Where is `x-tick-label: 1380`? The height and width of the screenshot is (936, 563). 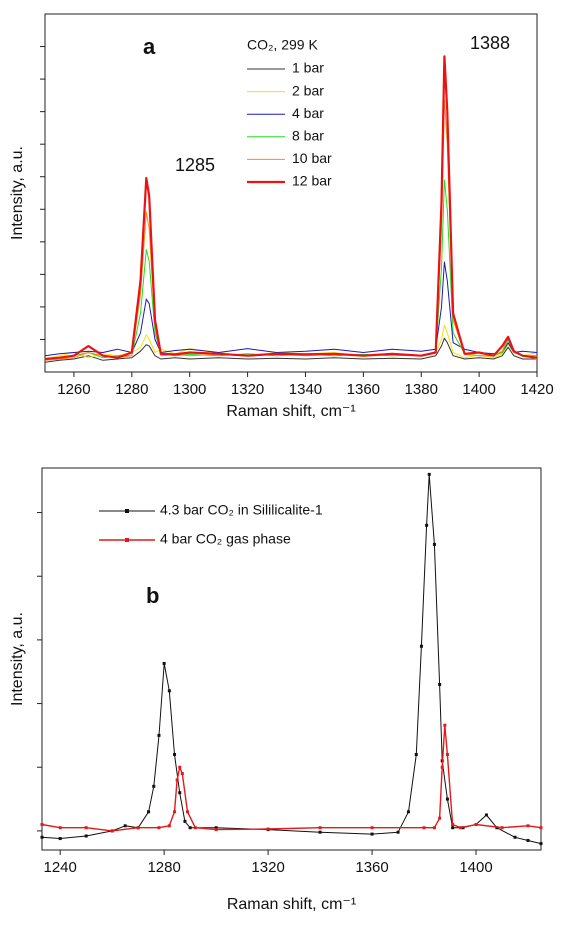 x-tick-label: 1380 is located at coordinates (421, 389).